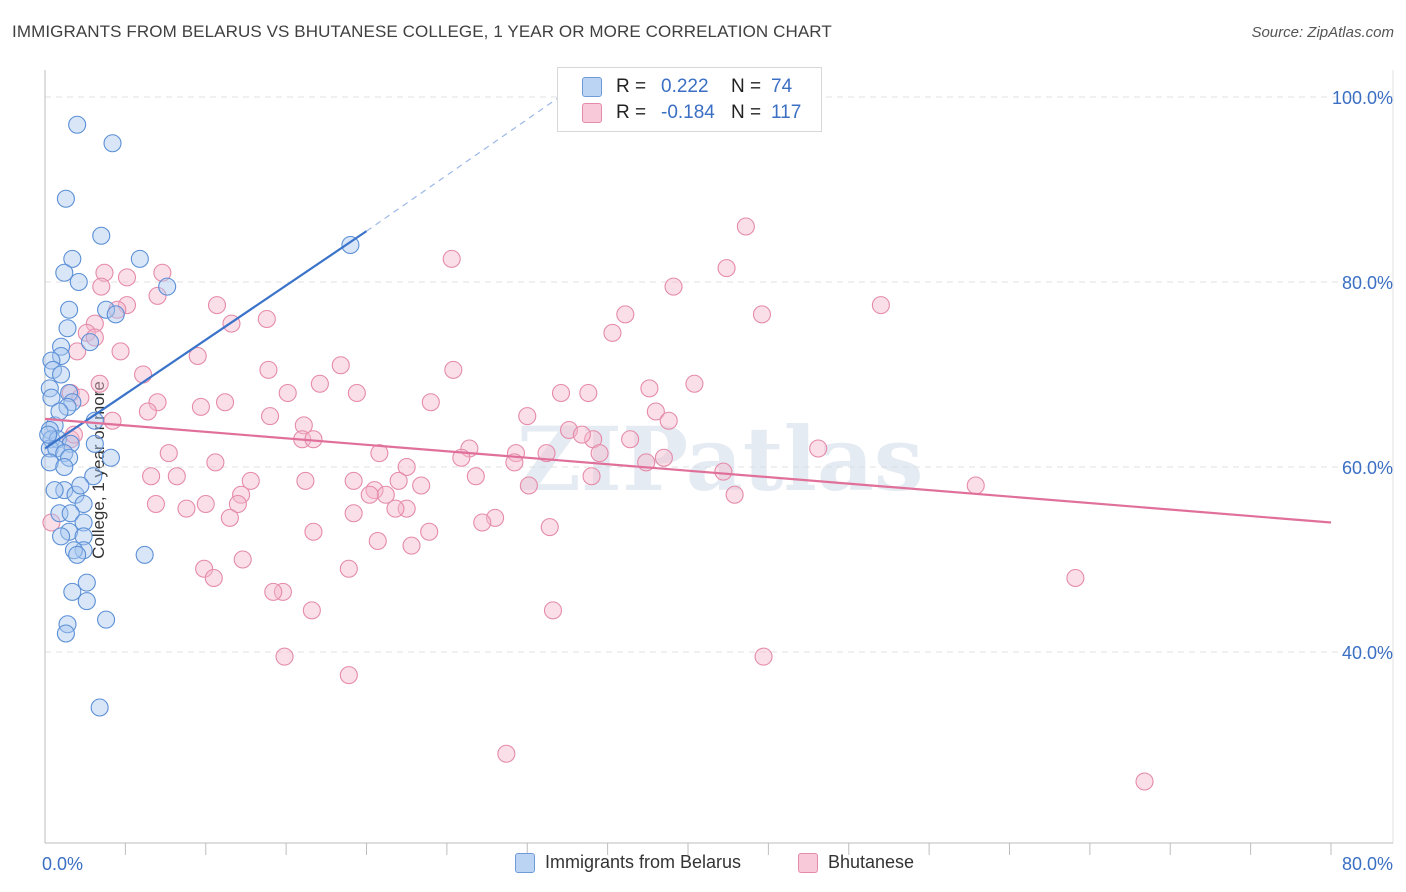 The height and width of the screenshot is (892, 1406). I want to click on x-tick-label: 0.0%, so click(62, 864).